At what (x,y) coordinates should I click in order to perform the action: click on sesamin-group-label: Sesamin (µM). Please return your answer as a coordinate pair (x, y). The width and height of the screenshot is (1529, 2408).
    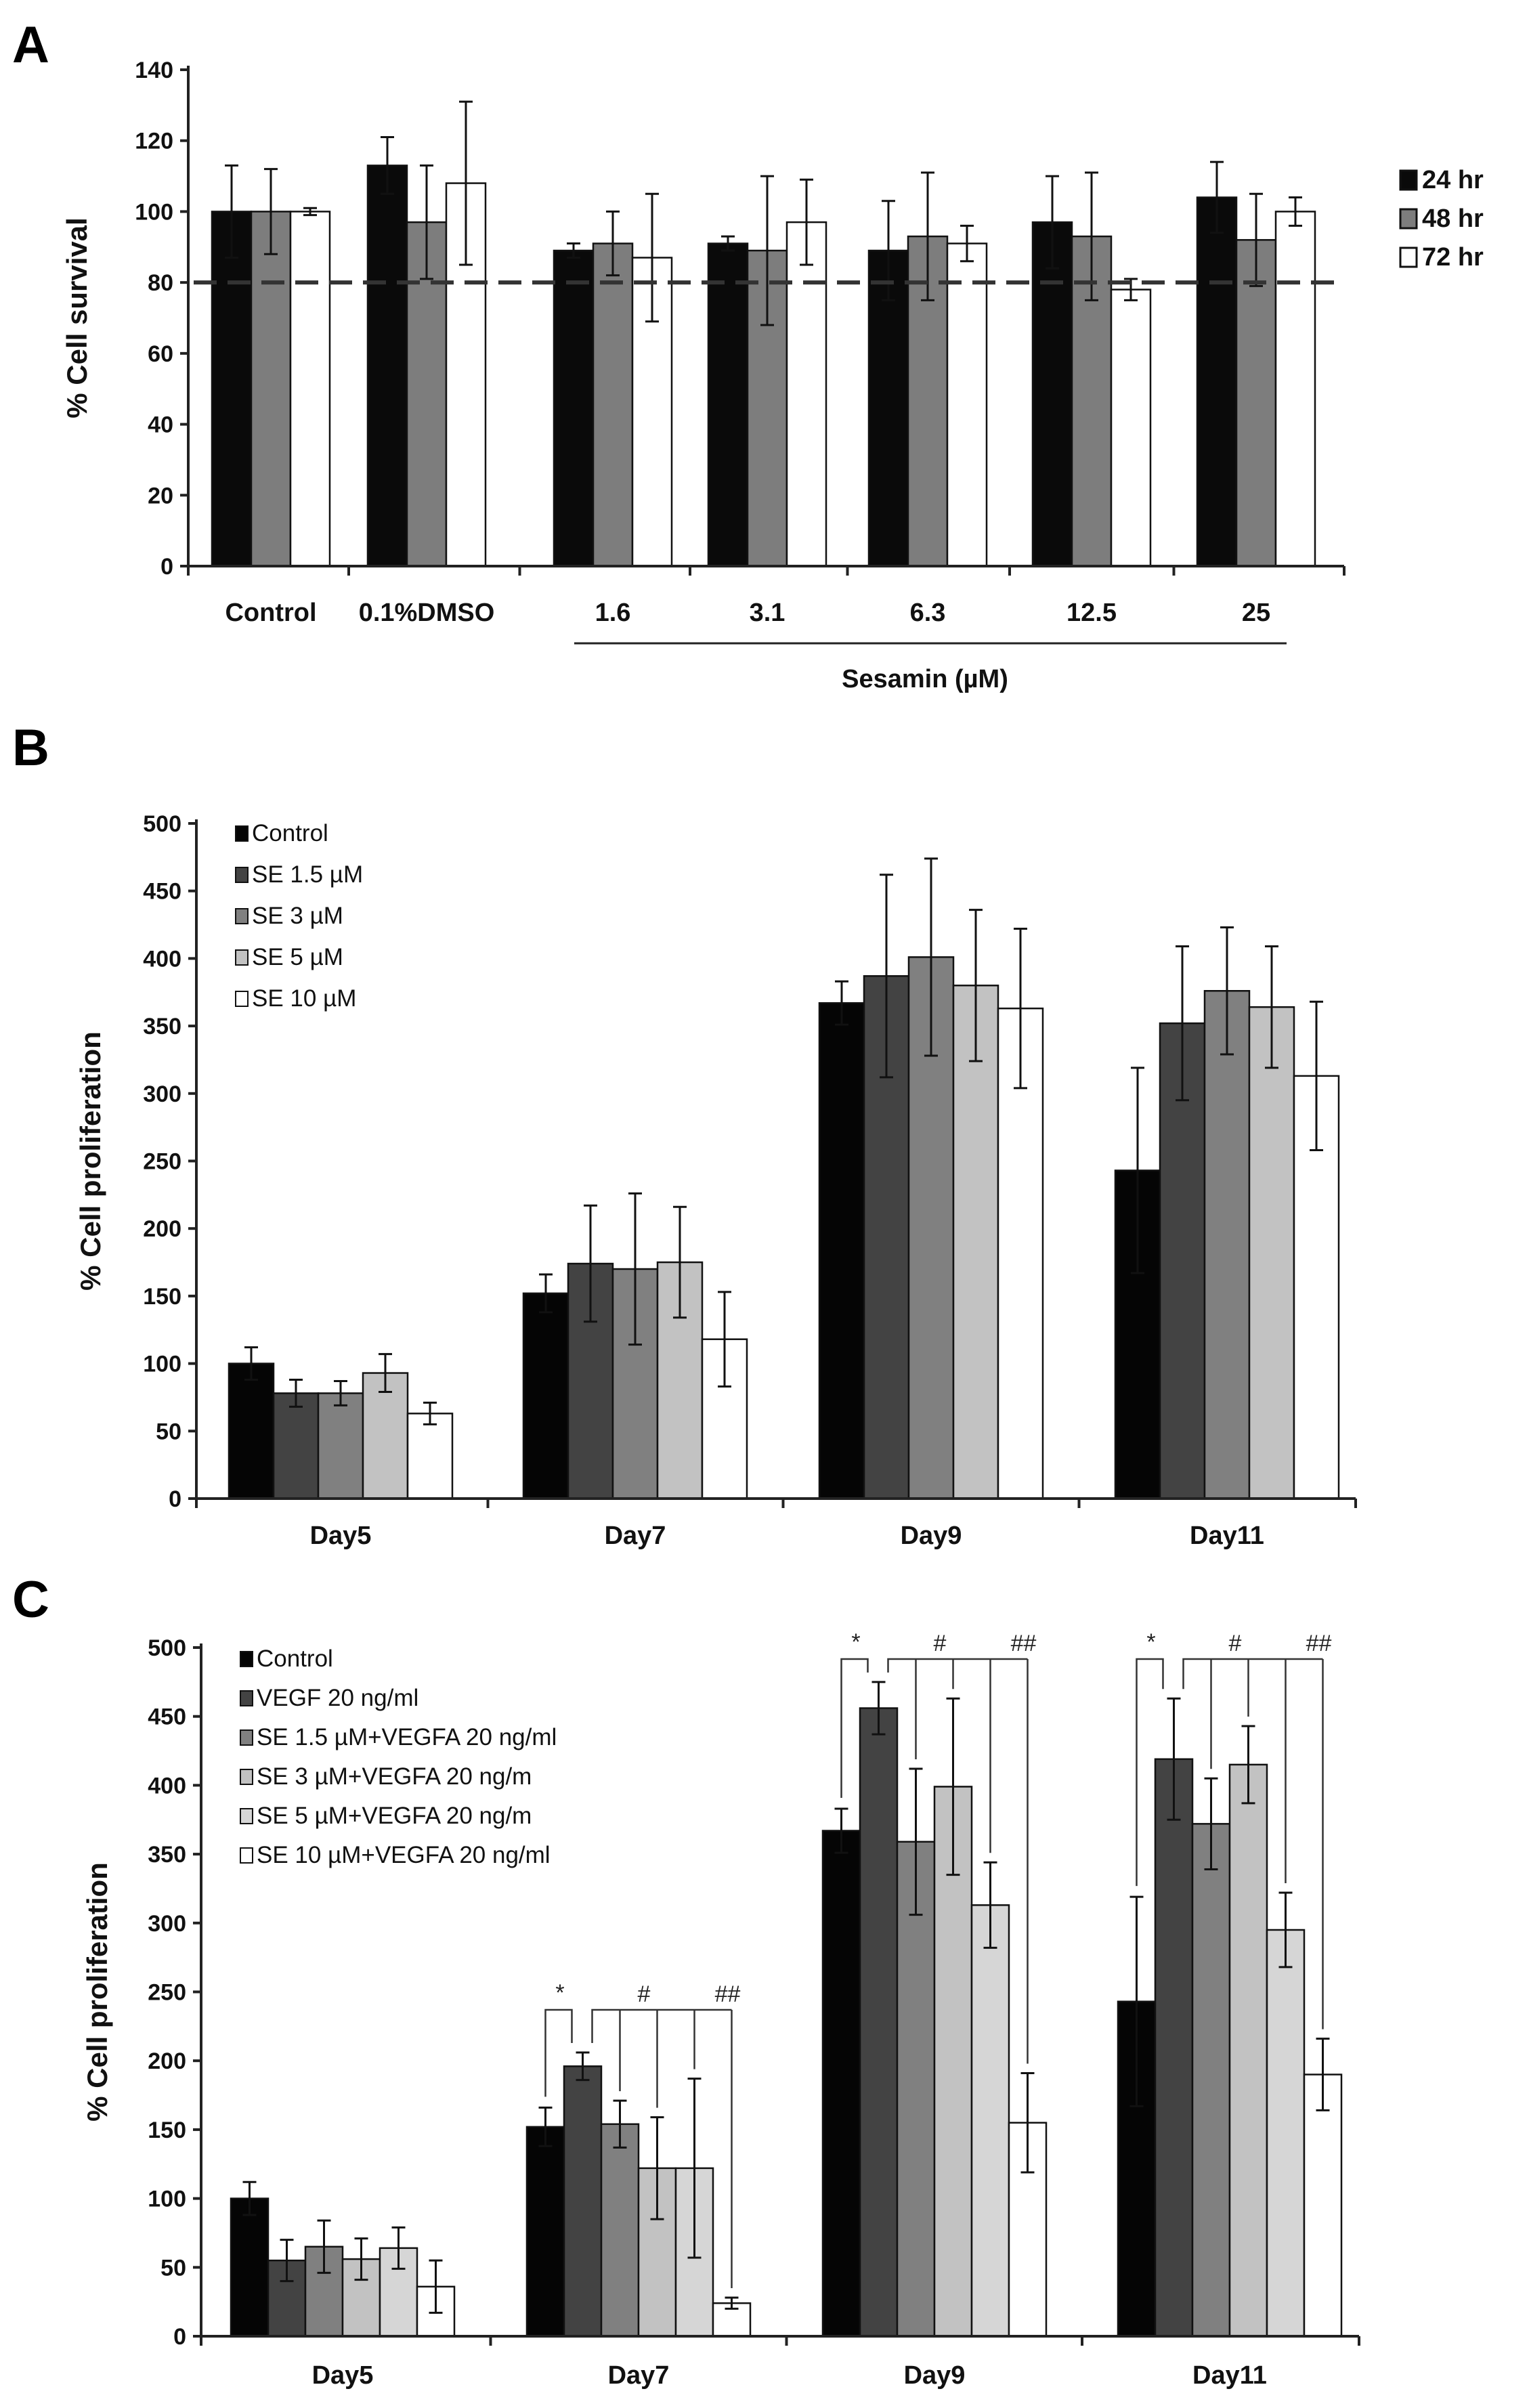
    Looking at the image, I should click on (925, 679).